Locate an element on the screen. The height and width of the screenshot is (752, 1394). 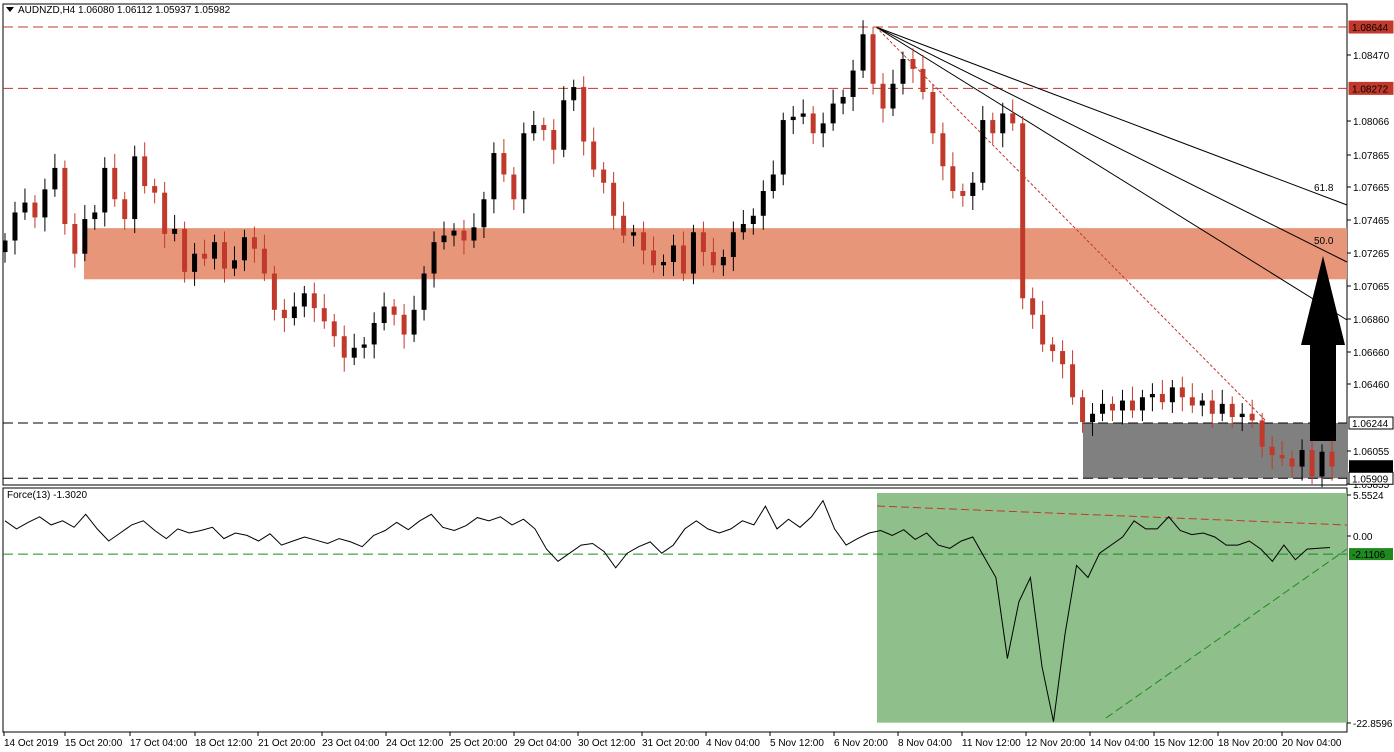
indicator-header: Force(13) -1.3020 is located at coordinates (47, 495).